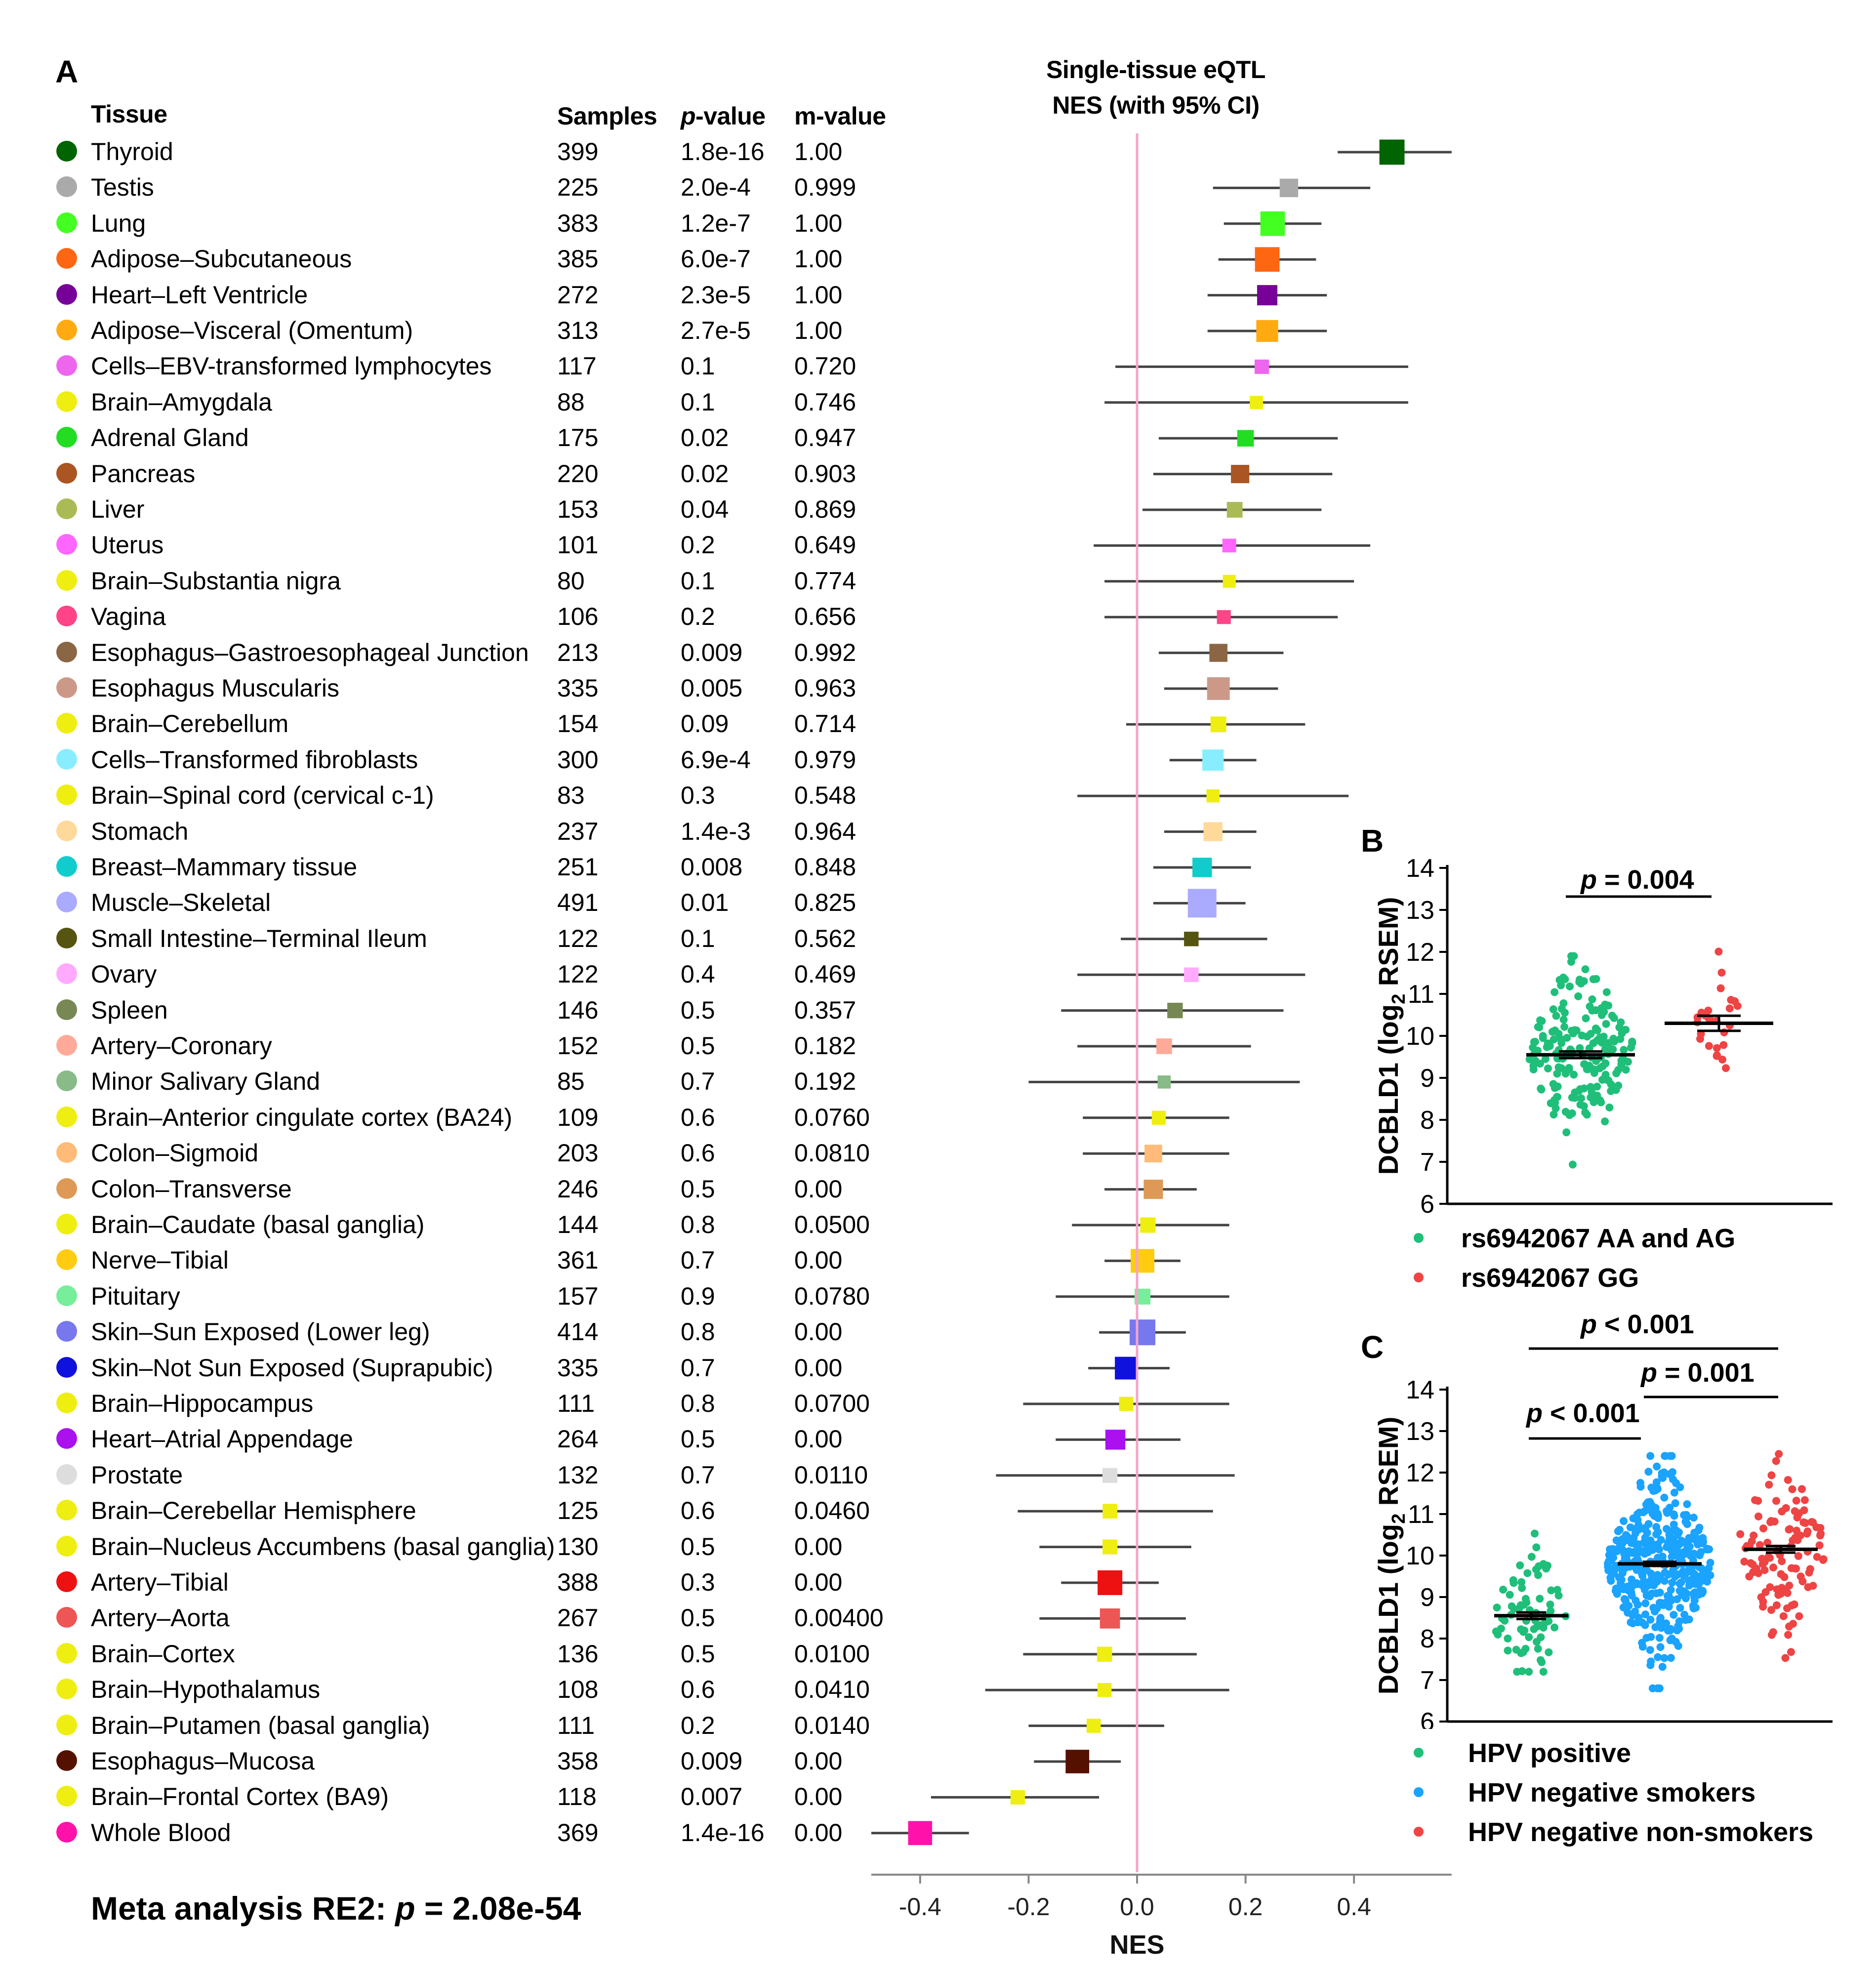  What do you see at coordinates (323, 1546) in the screenshot?
I see `tissue-name: Brain–Nucleus Accumbens (basal ganglia)` at bounding box center [323, 1546].